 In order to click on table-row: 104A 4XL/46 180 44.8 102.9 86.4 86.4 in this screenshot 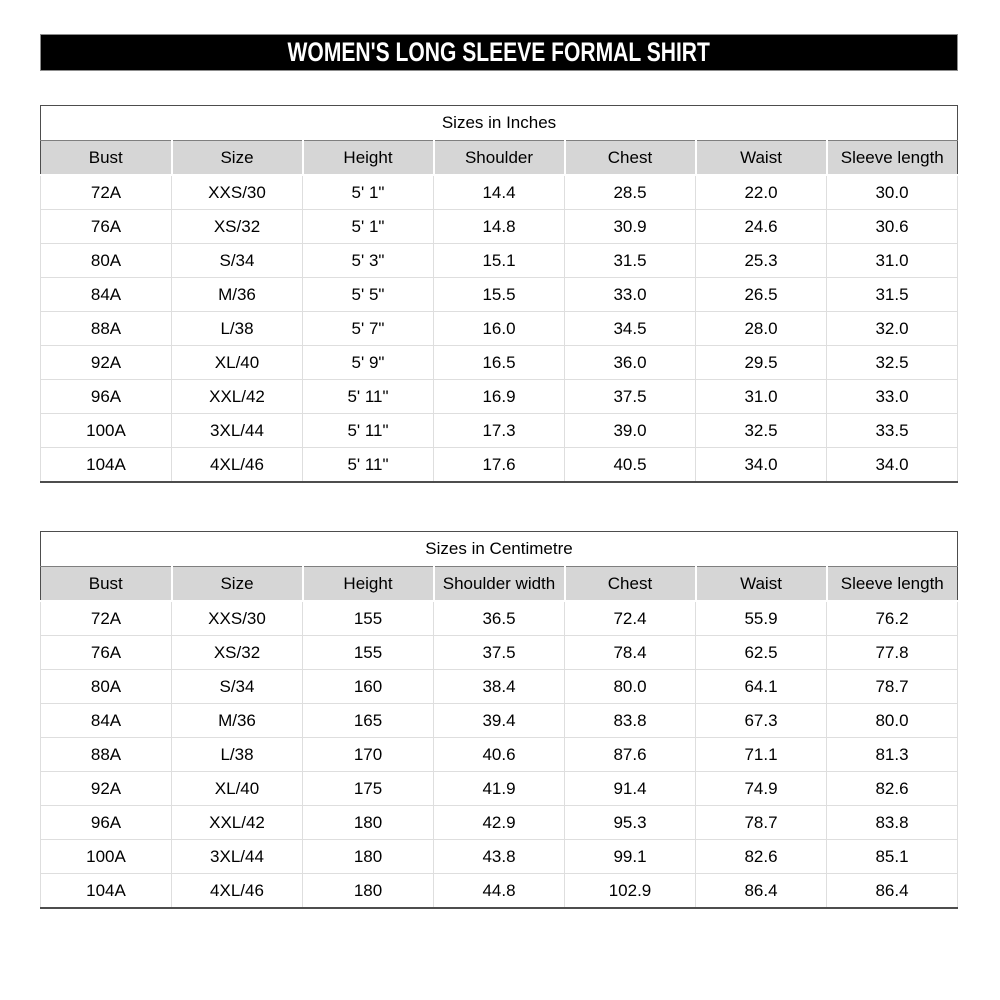, I will do `click(499, 891)`.